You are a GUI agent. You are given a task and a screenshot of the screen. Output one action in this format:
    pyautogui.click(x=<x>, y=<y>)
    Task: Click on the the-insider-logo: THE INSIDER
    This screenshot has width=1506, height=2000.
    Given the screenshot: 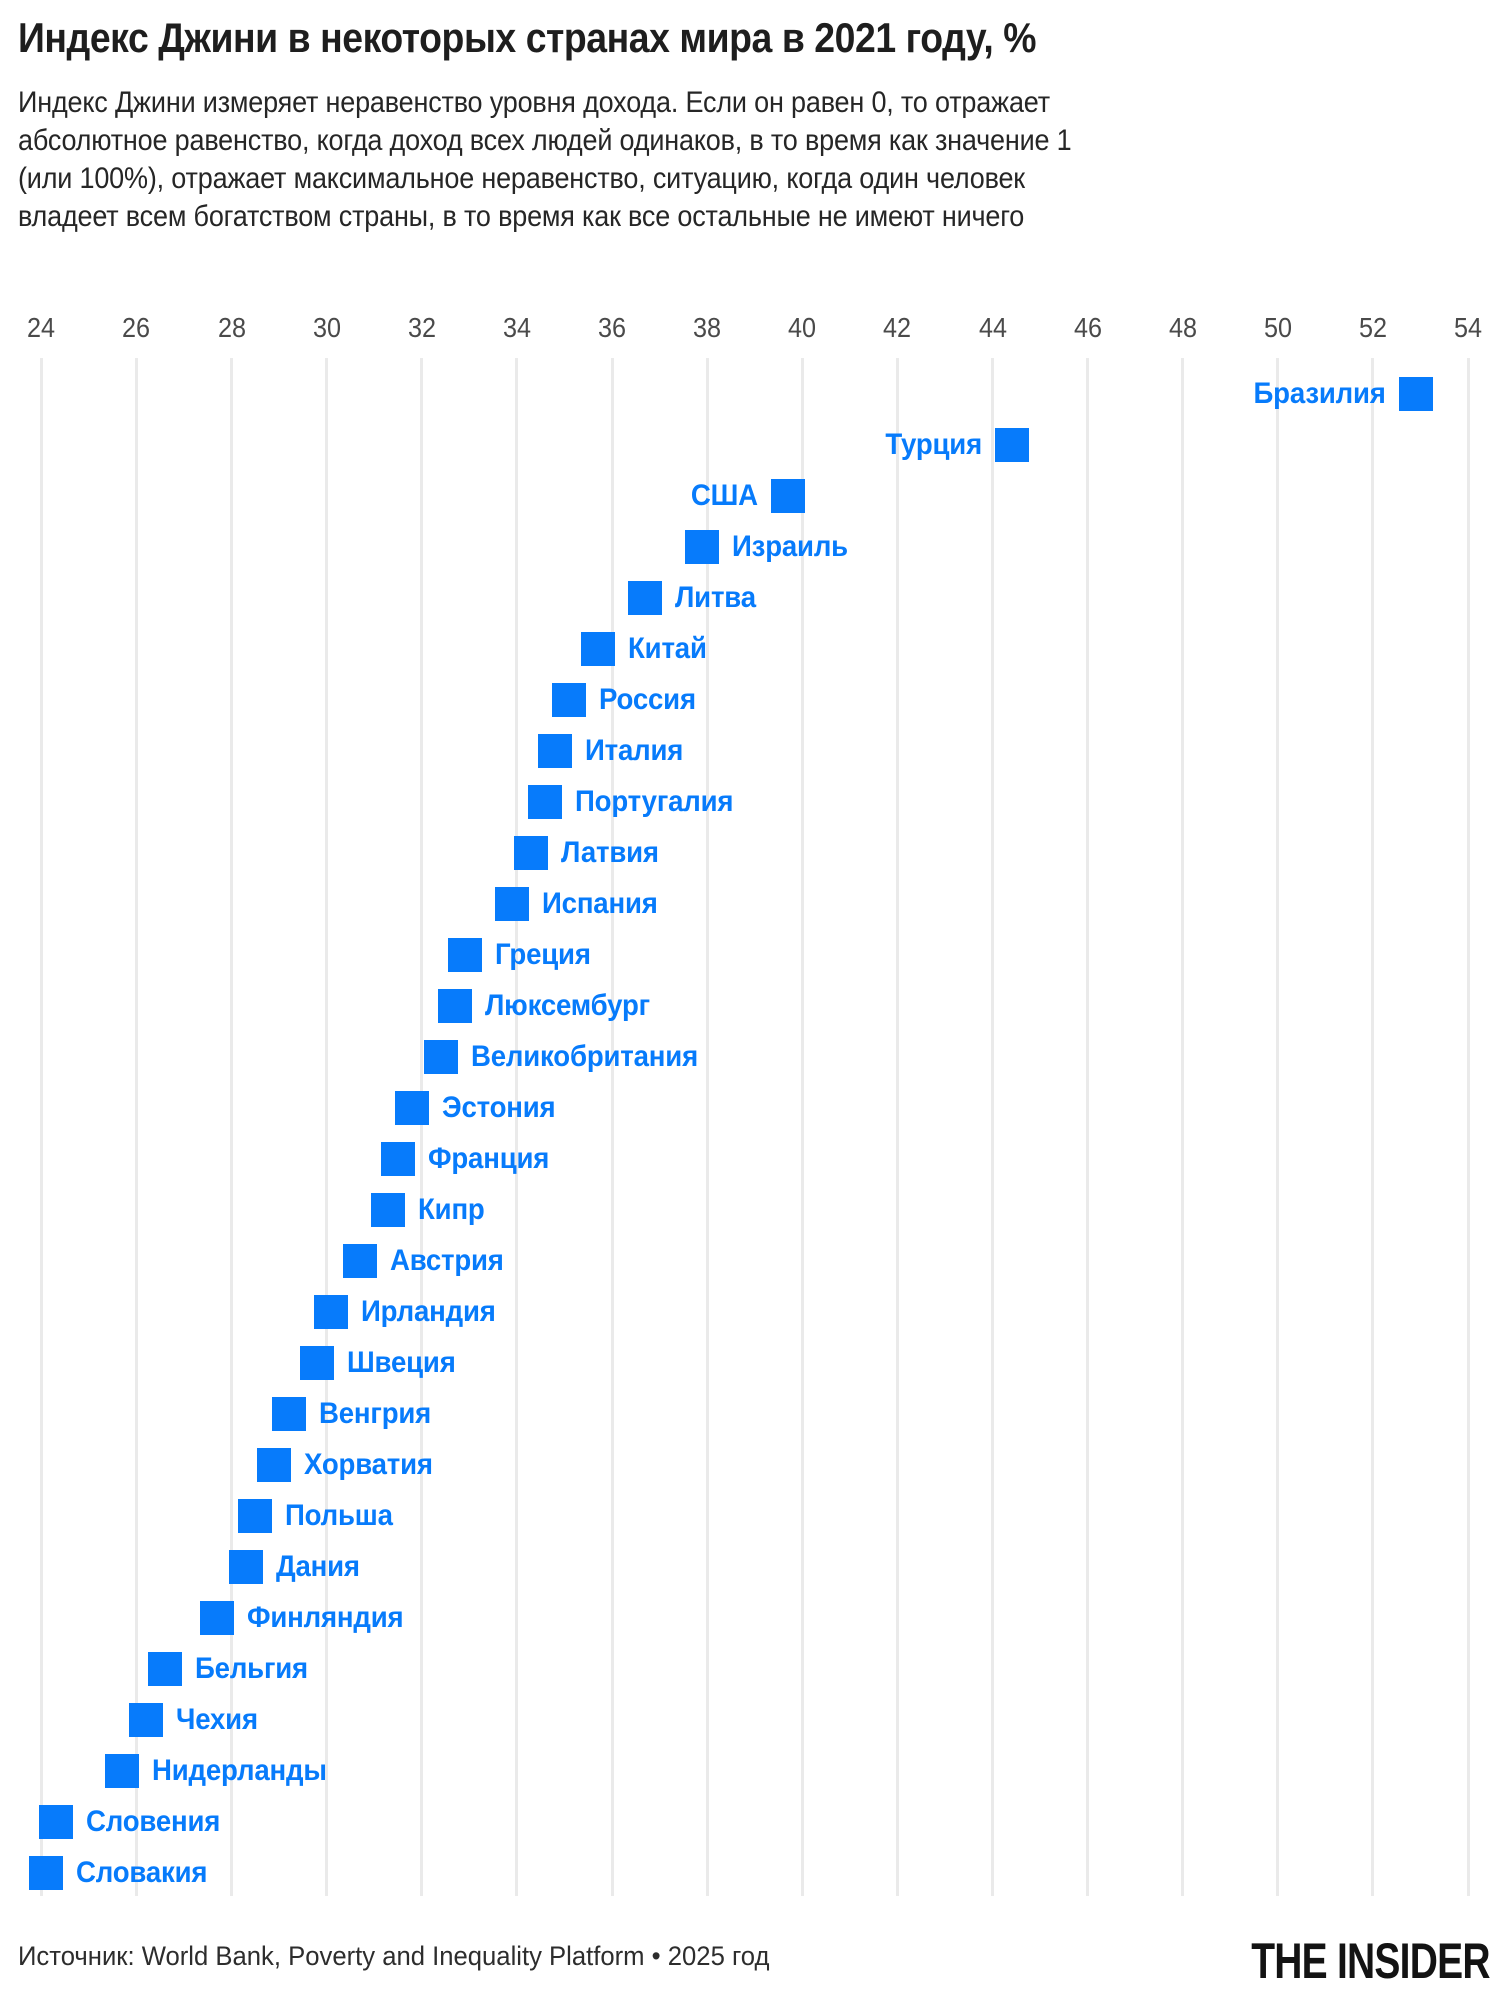 What is the action you would take?
    pyautogui.click(x=1371, y=1961)
    